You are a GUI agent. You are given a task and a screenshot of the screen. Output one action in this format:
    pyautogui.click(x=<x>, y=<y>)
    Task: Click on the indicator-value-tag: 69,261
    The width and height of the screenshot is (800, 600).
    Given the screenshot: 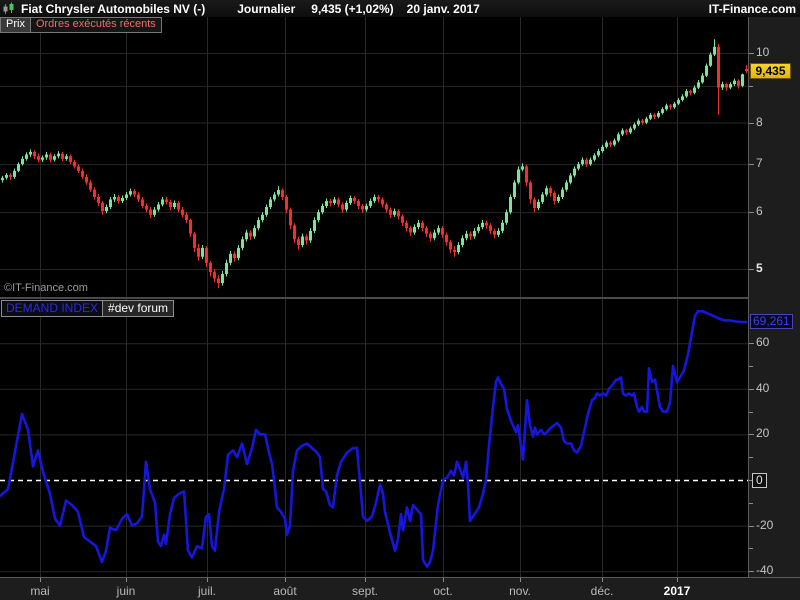 What is the action you would take?
    pyautogui.click(x=771, y=321)
    